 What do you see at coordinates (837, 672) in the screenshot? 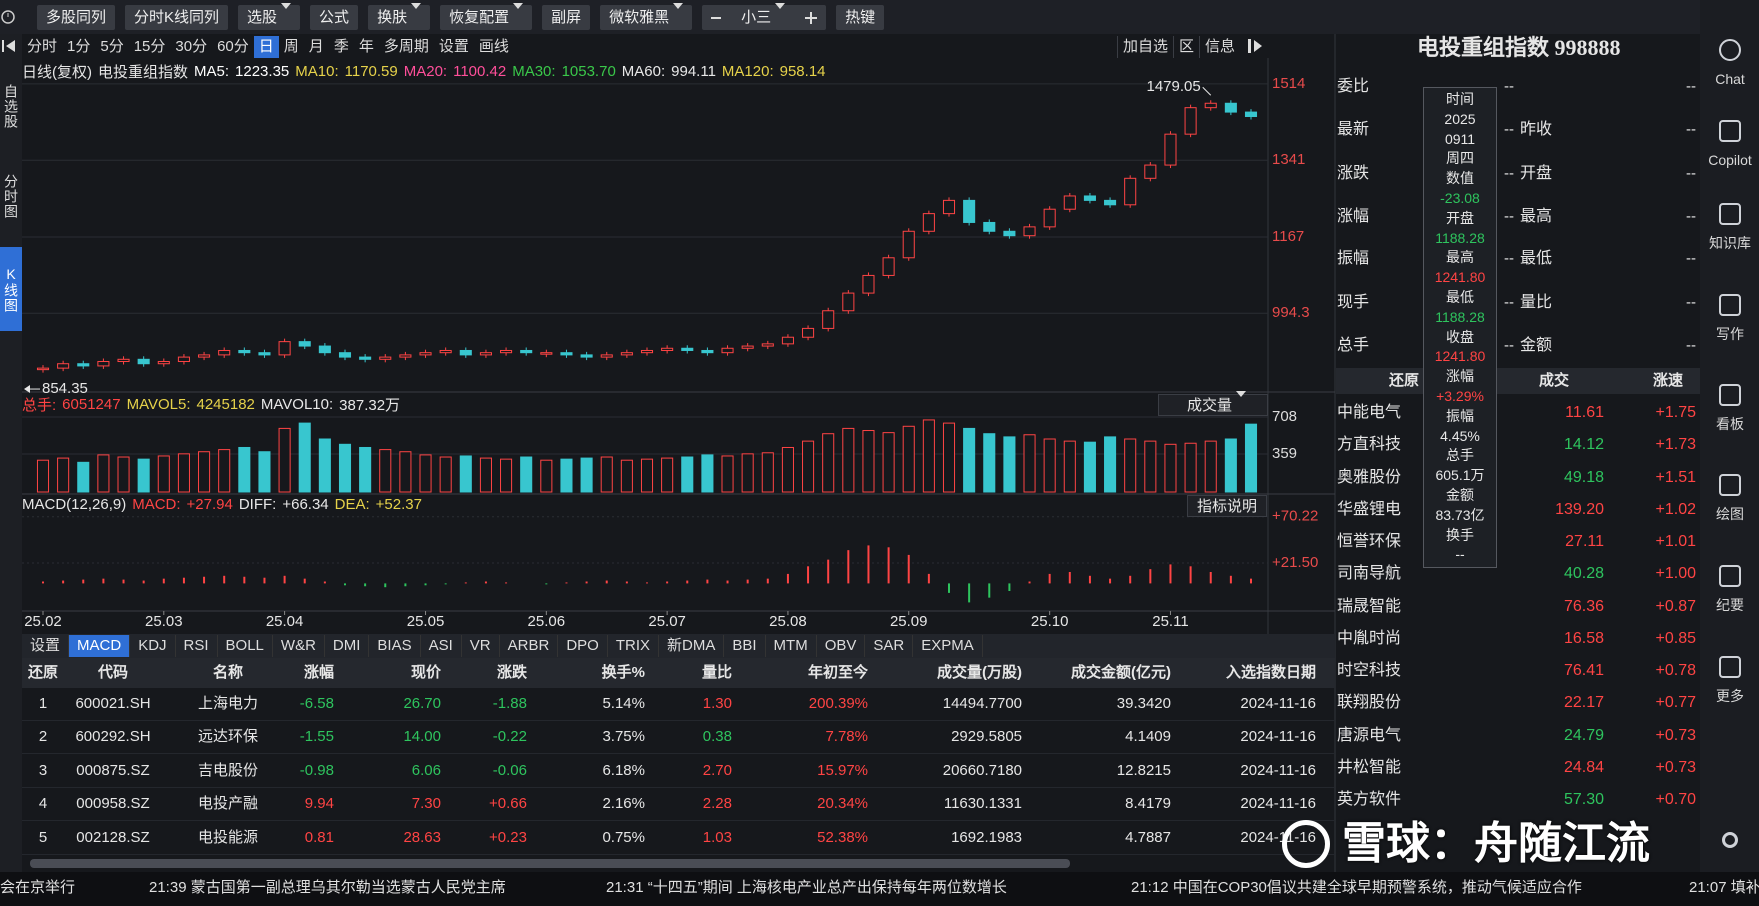
I see `table-header: 年初至今` at bounding box center [837, 672].